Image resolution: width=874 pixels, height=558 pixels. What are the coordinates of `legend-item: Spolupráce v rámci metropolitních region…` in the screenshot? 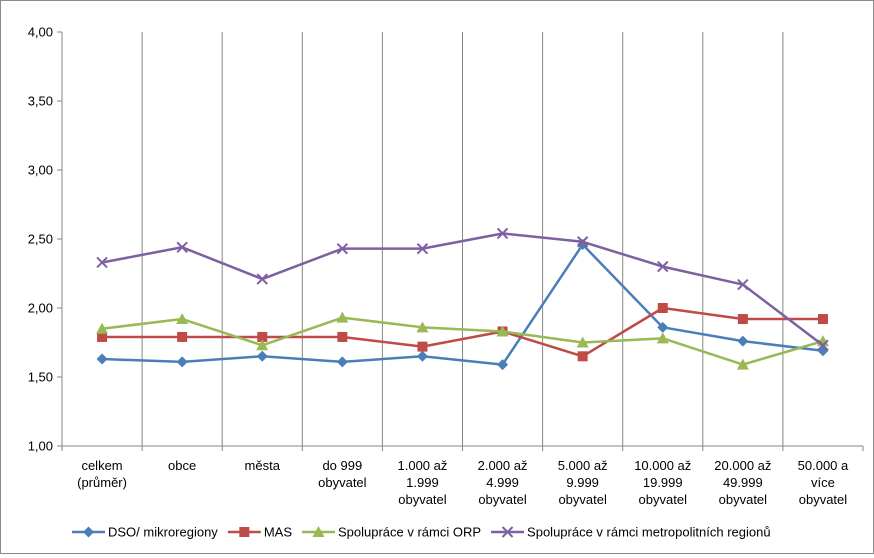 It's located at (631, 532).